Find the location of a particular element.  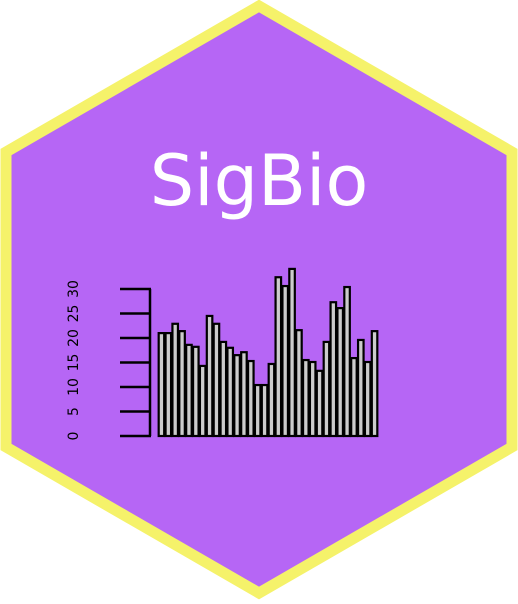

y-tick-label: 0 is located at coordinates (74, 436).